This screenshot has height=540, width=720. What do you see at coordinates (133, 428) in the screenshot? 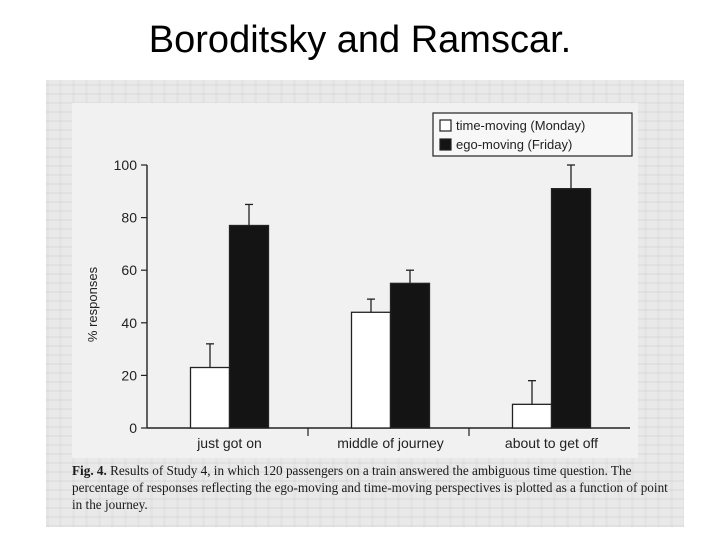
I see `y-tick-label-0: 0` at bounding box center [133, 428].